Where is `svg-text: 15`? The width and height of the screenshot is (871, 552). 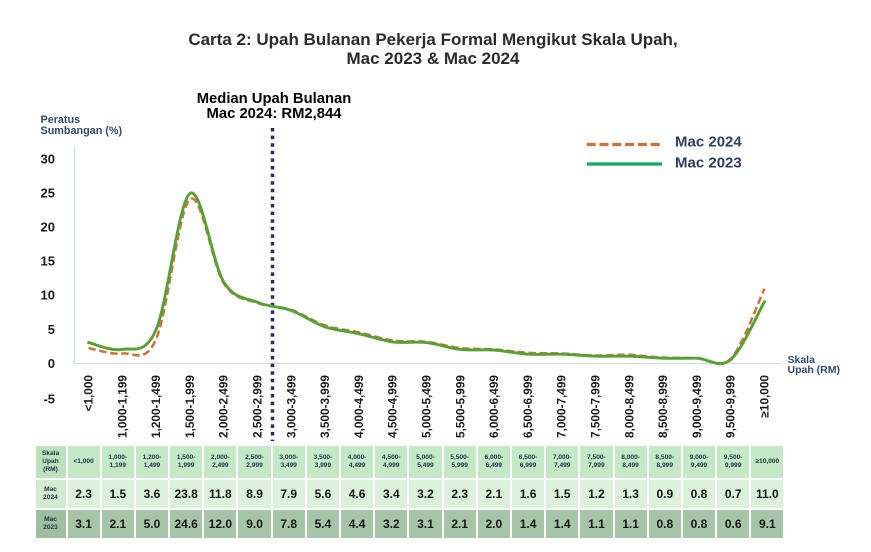 svg-text: 15 is located at coordinates (48, 261).